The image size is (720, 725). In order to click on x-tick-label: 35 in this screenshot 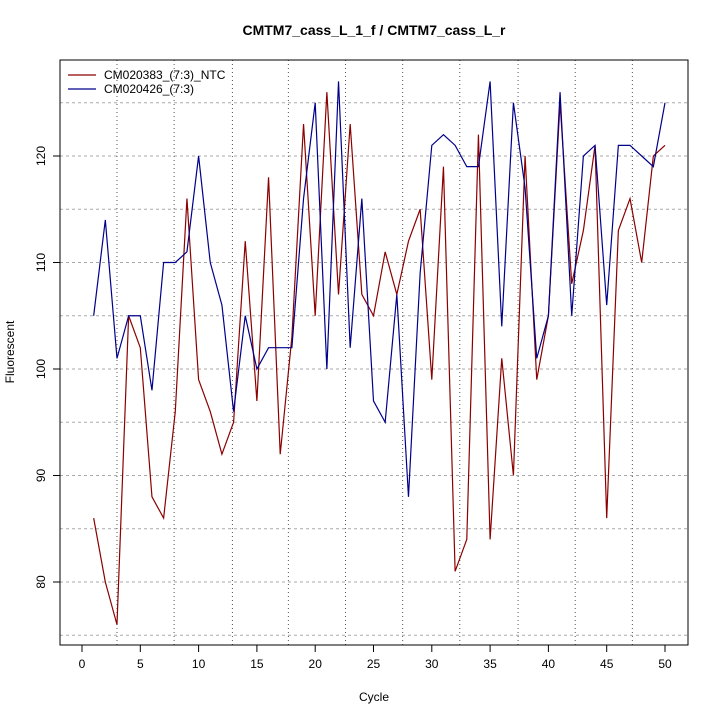, I will do `click(490, 664)`.